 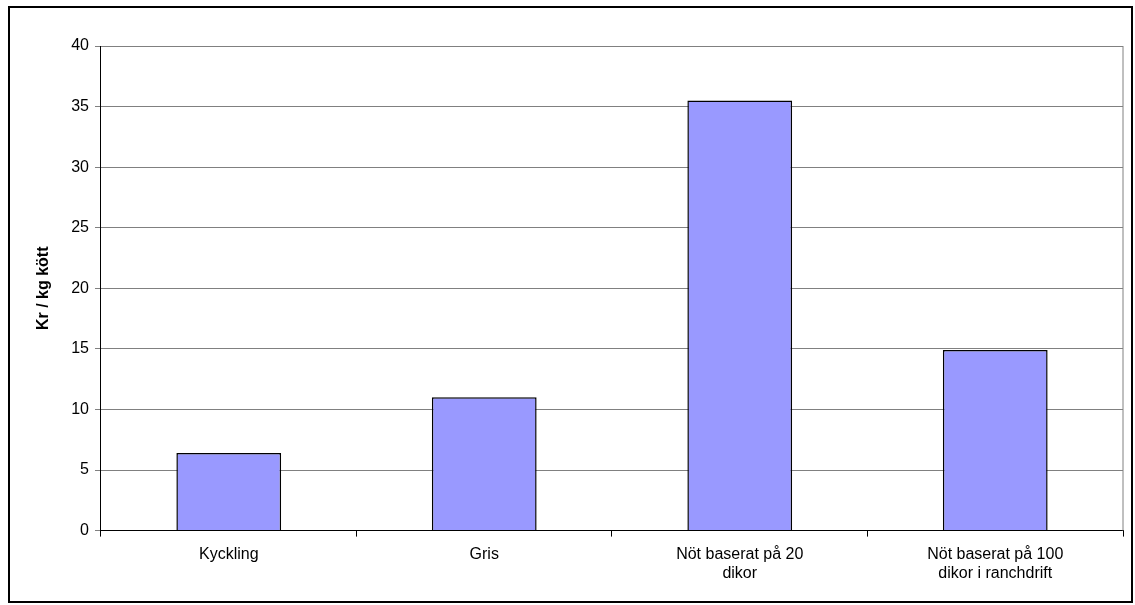 I want to click on y-tick-label: 25, so click(x=80, y=227).